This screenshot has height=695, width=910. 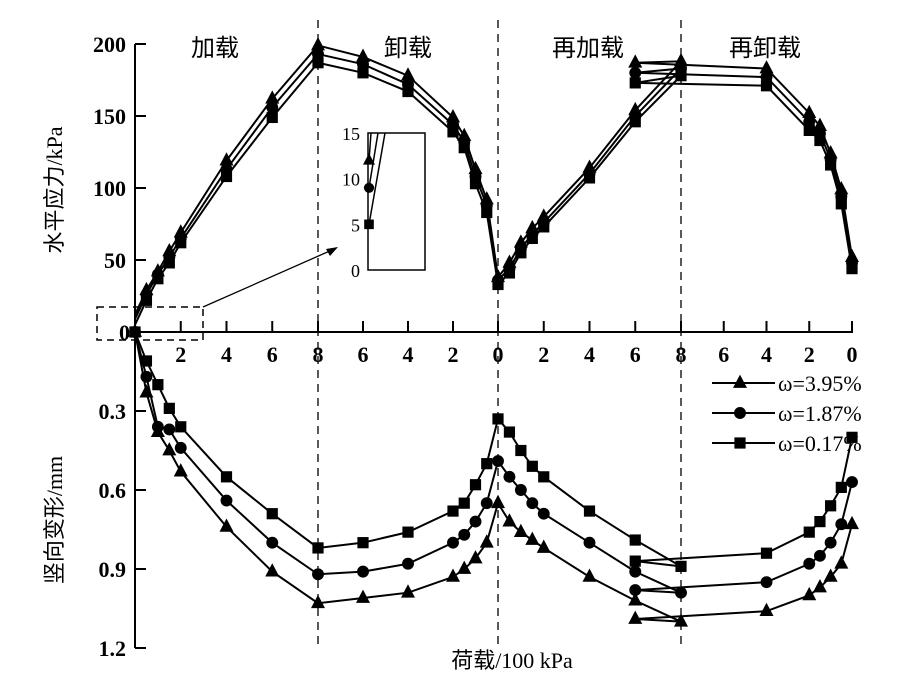 What do you see at coordinates (113, 411) in the screenshot?
I see `y-bottom-tick-label: 0.3` at bounding box center [113, 411].